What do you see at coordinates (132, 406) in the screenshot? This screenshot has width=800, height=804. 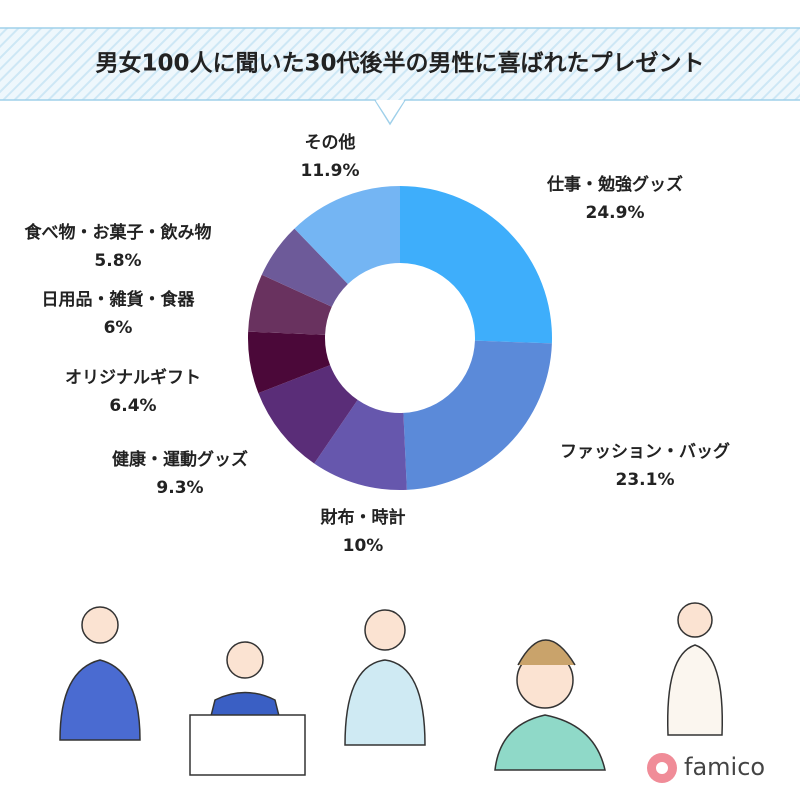 I see `value-label: 6.4%` at bounding box center [132, 406].